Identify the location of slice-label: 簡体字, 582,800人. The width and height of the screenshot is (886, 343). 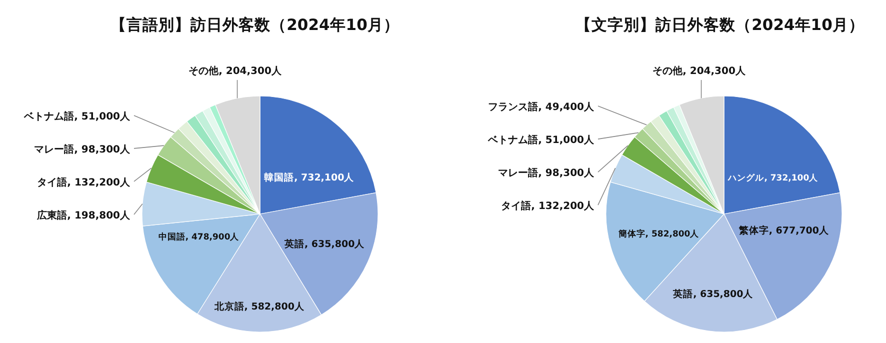
(658, 234).